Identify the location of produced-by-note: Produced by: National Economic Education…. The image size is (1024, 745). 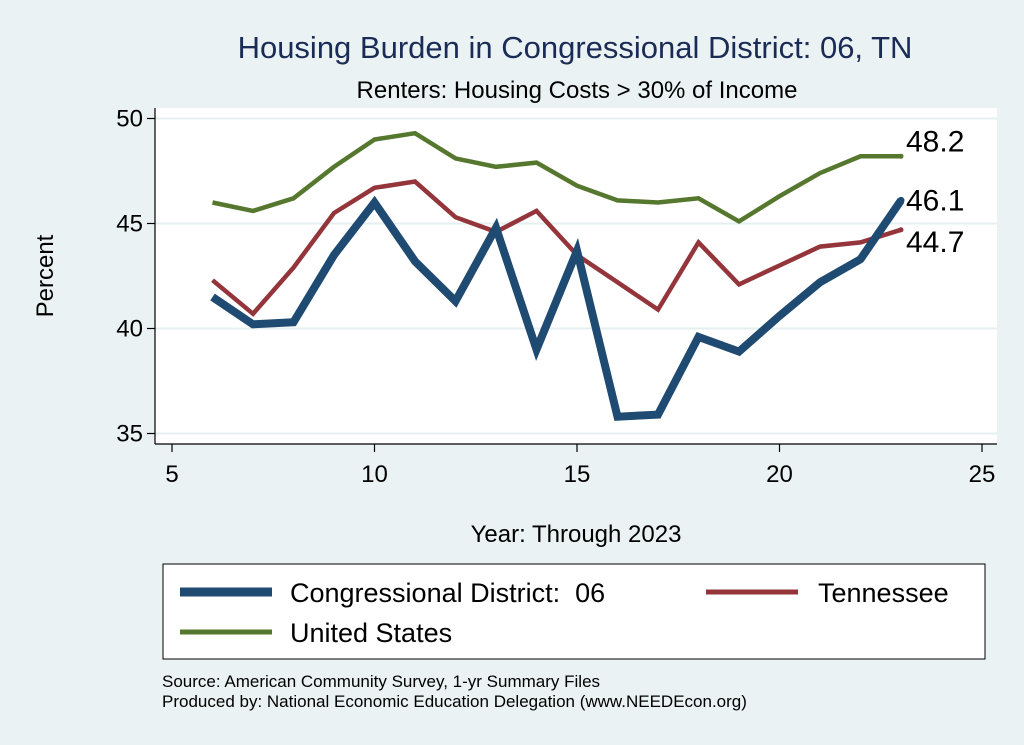
(454, 701).